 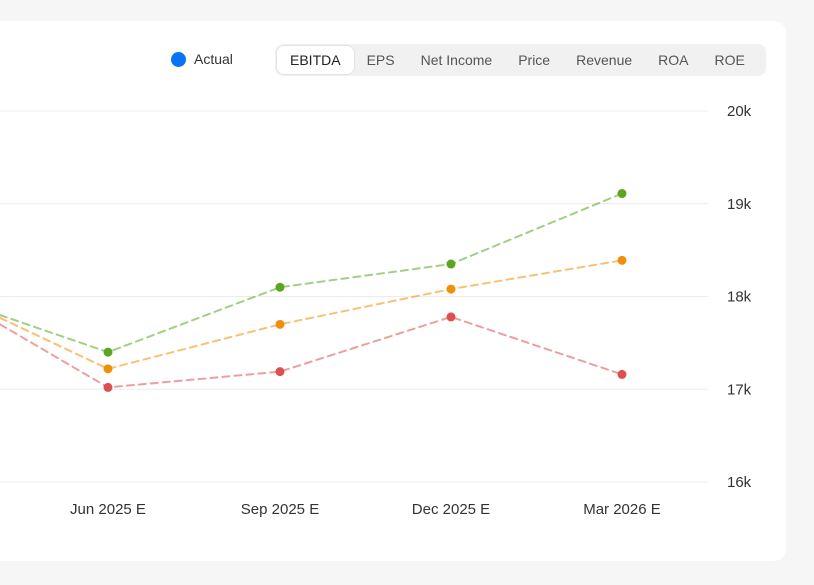 I want to click on tab-roa: ROA, so click(x=673, y=60).